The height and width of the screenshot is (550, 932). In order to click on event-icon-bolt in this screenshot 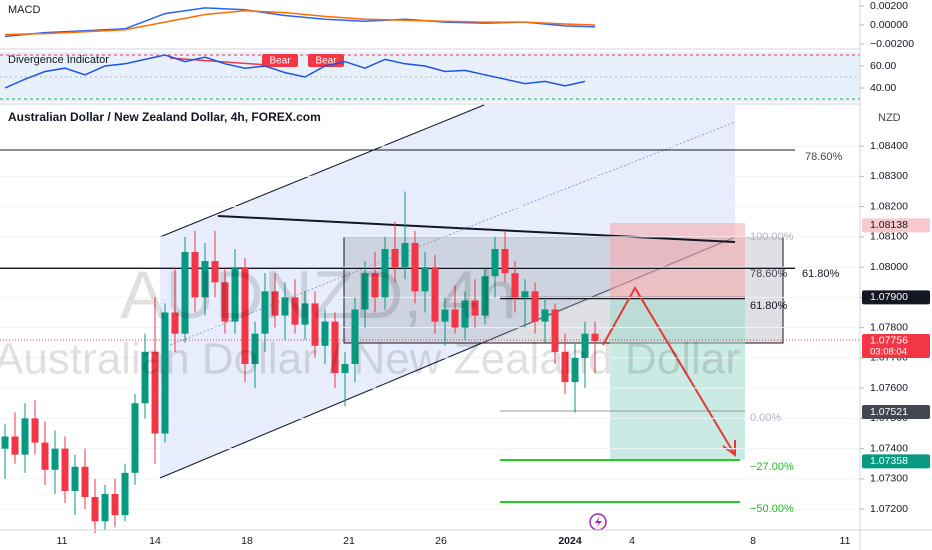, I will do `click(598, 522)`.